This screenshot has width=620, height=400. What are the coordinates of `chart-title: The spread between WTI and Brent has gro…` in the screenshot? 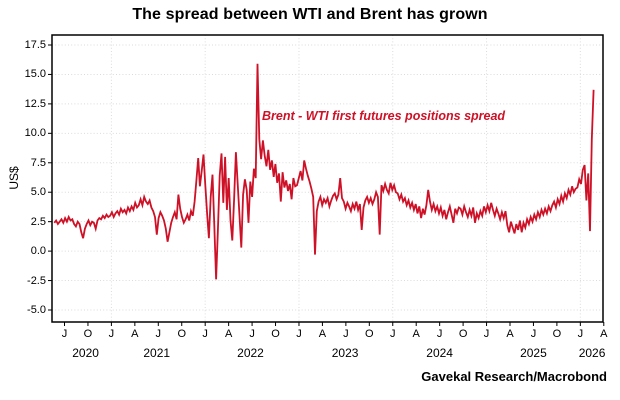 It's located at (310, 14).